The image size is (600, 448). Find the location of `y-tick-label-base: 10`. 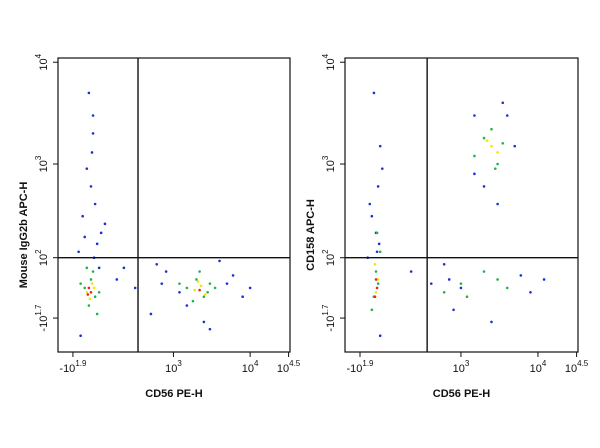

y-tick-label-base: 10 is located at coordinates (44, 260).